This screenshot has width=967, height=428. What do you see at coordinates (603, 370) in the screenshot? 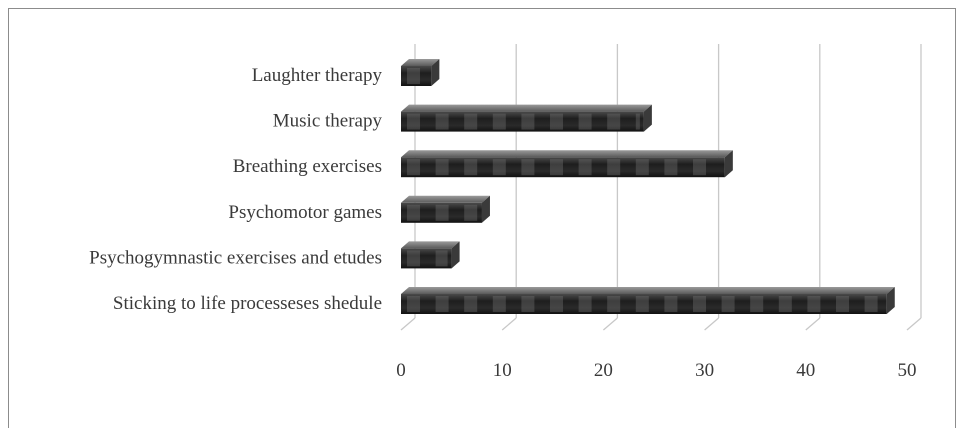
I see `x-tick-label: 20` at bounding box center [603, 370].